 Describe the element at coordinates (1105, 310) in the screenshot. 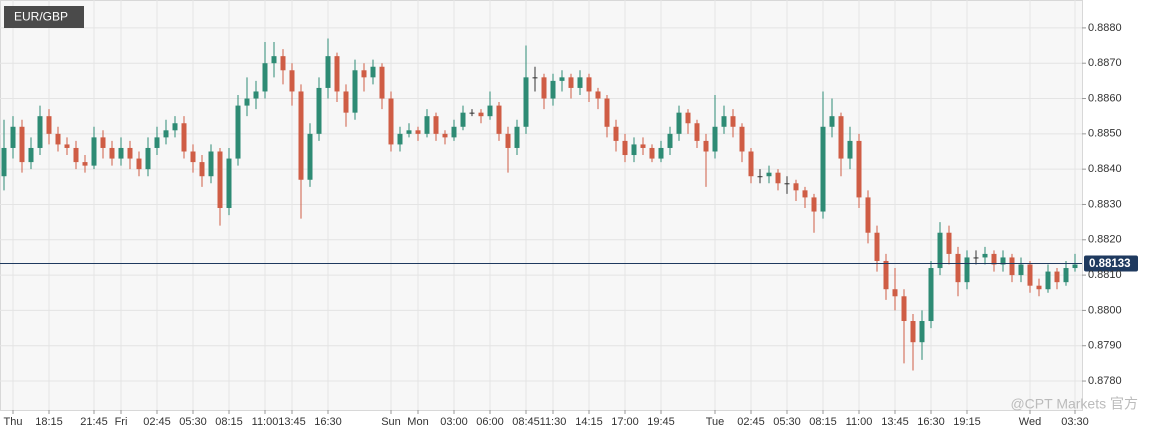

I see `y-tick-label: 0.8800` at that location.